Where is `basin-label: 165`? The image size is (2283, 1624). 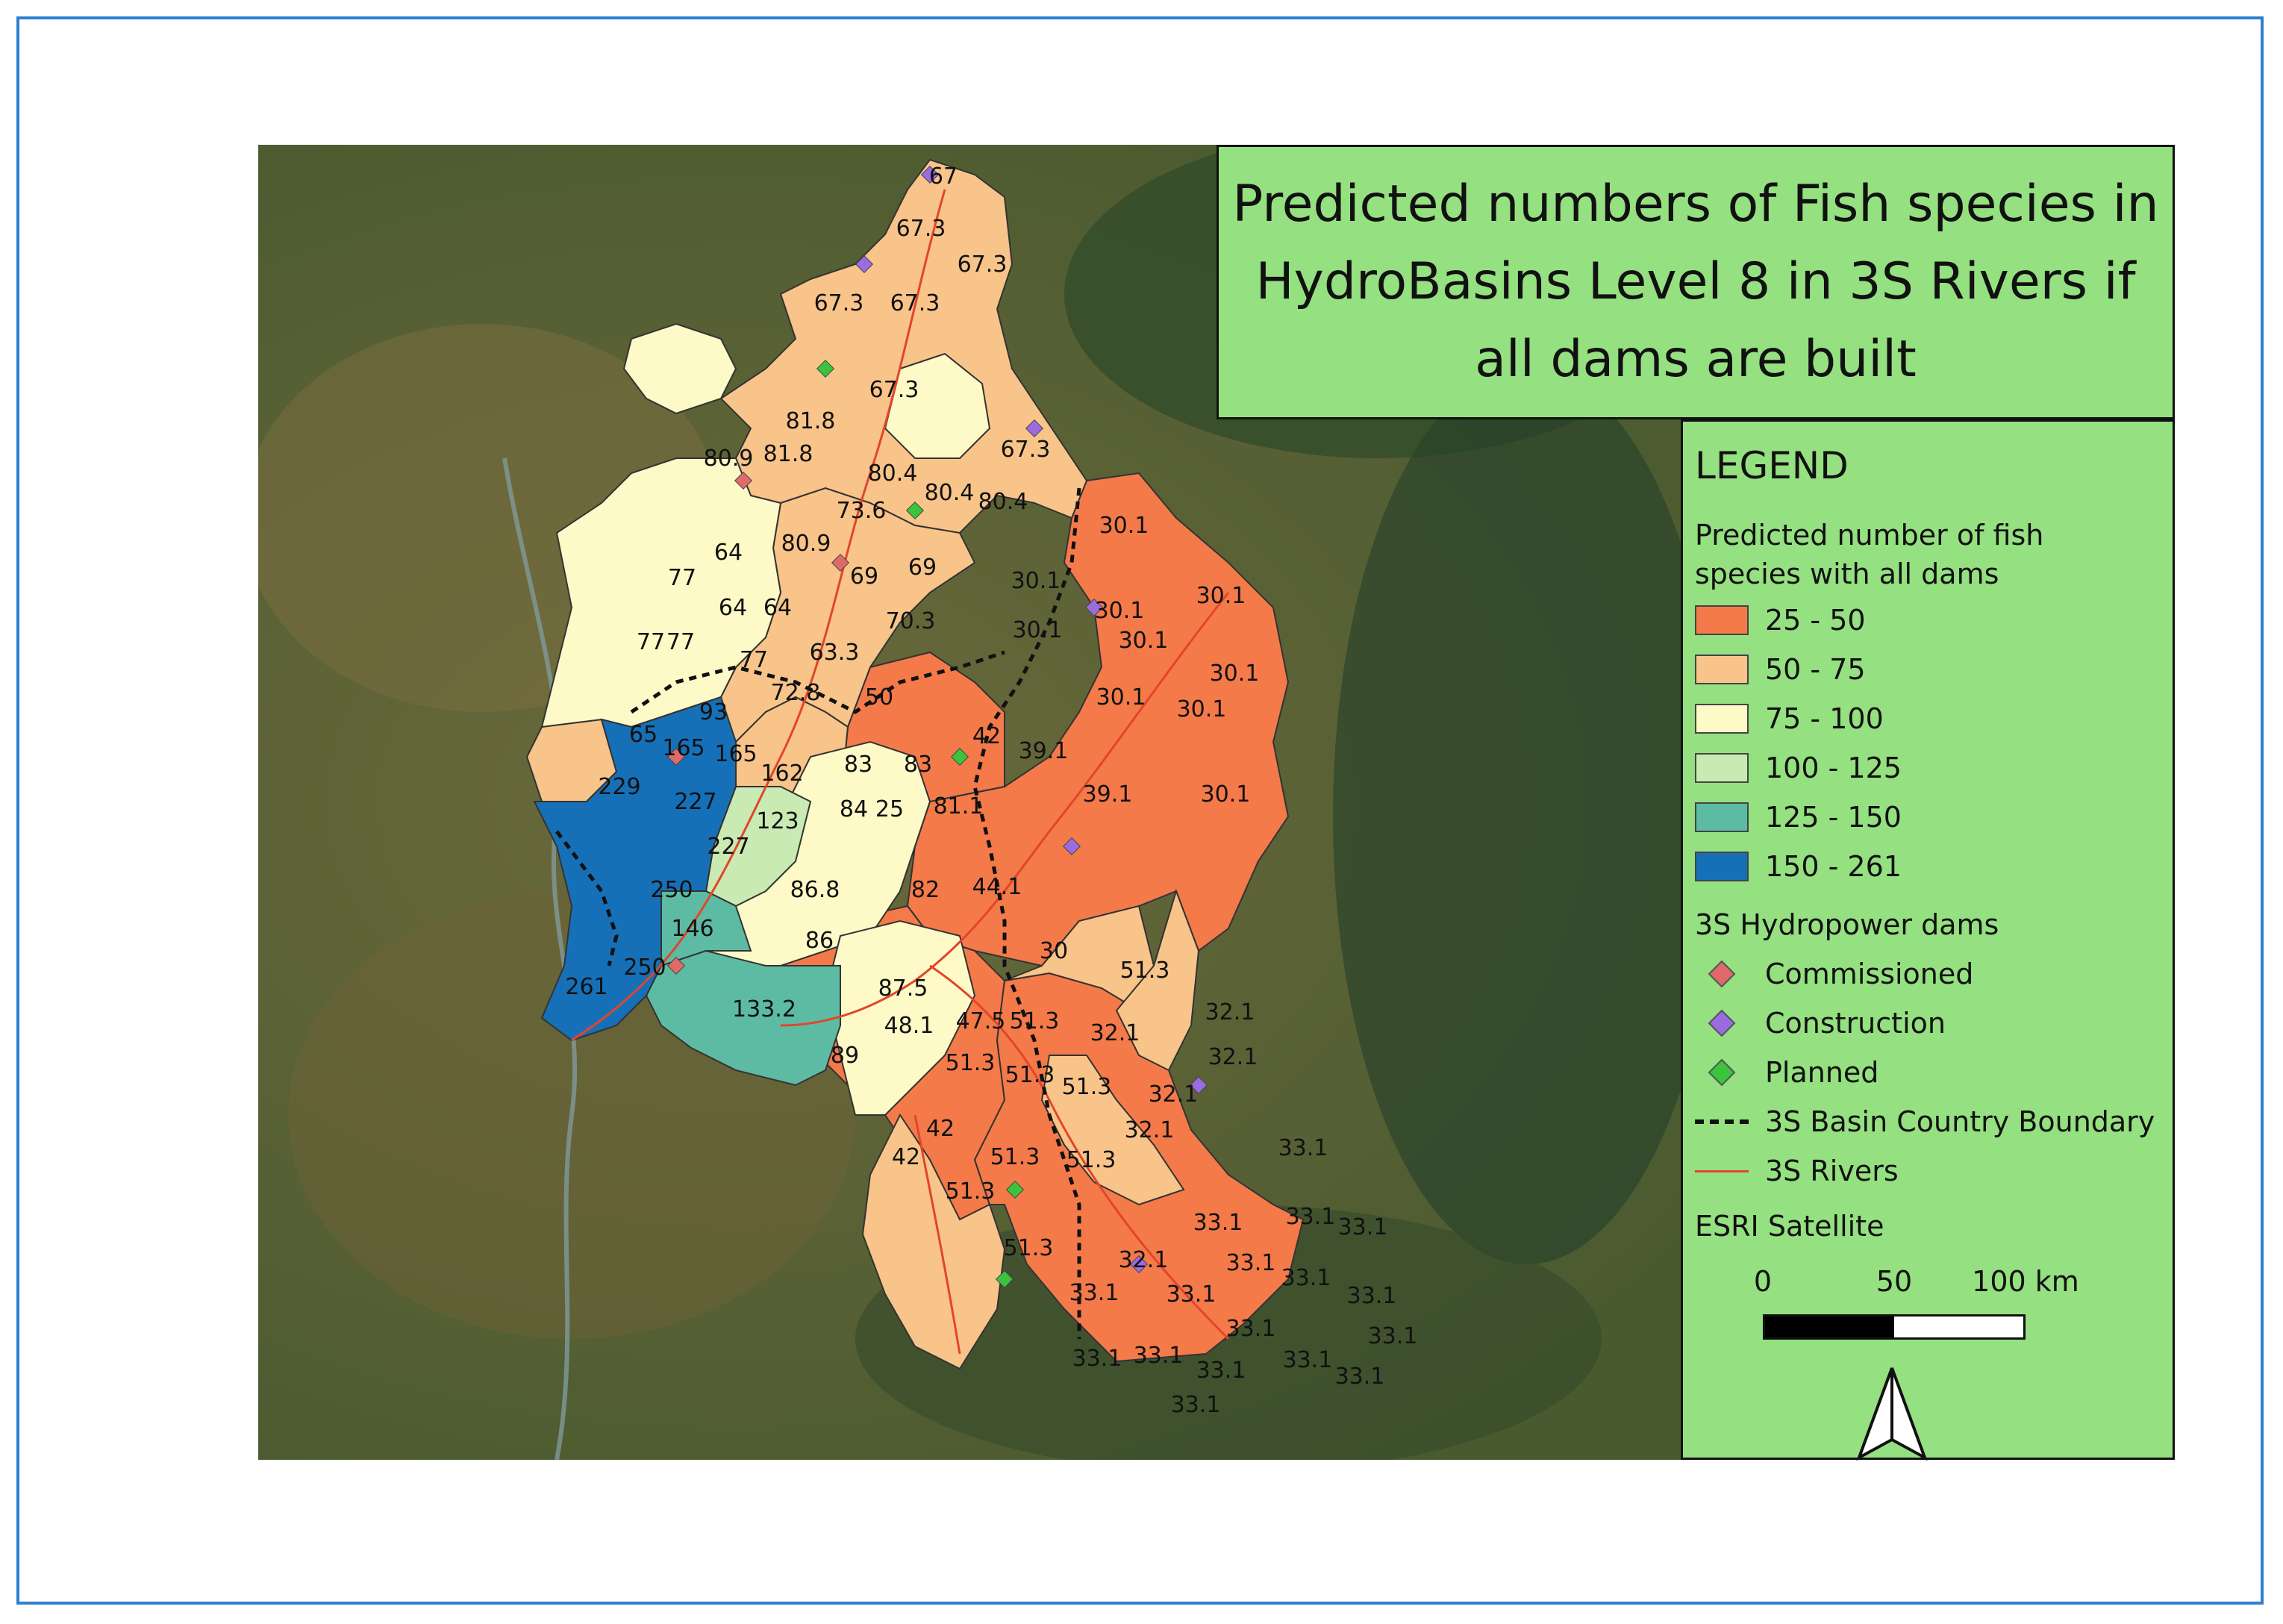 basin-label: 165 is located at coordinates (683, 748).